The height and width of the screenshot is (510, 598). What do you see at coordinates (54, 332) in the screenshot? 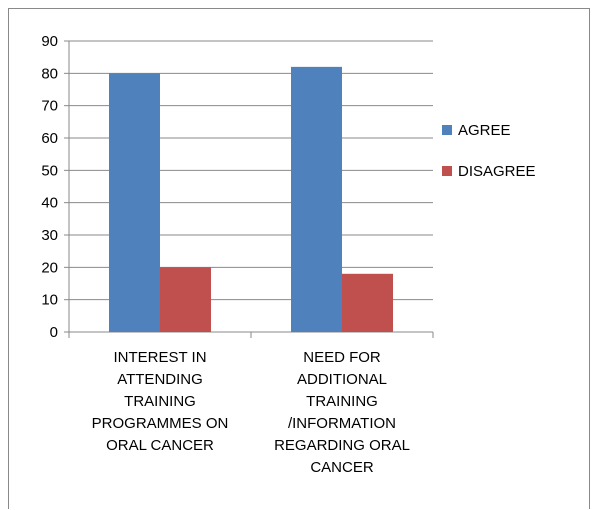
I see `y-tick-label: 0` at bounding box center [54, 332].